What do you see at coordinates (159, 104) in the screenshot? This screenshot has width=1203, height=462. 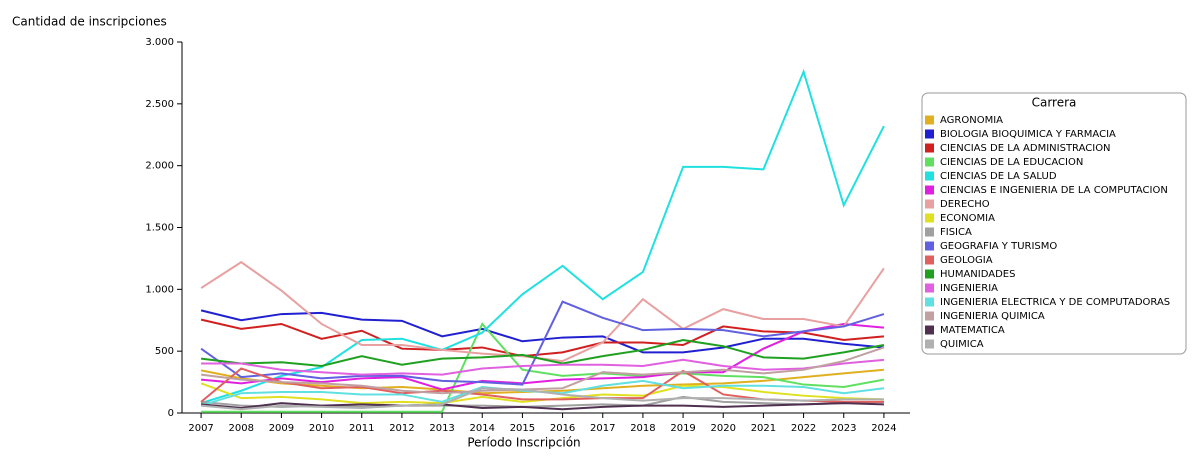 I see `y-tick-label: 2.500` at bounding box center [159, 104].